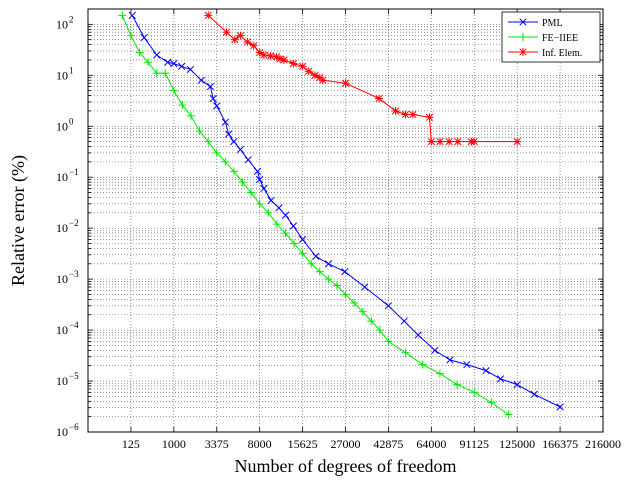  Describe the element at coordinates (603, 444) in the screenshot. I see `x-tick-label: 216000` at that location.